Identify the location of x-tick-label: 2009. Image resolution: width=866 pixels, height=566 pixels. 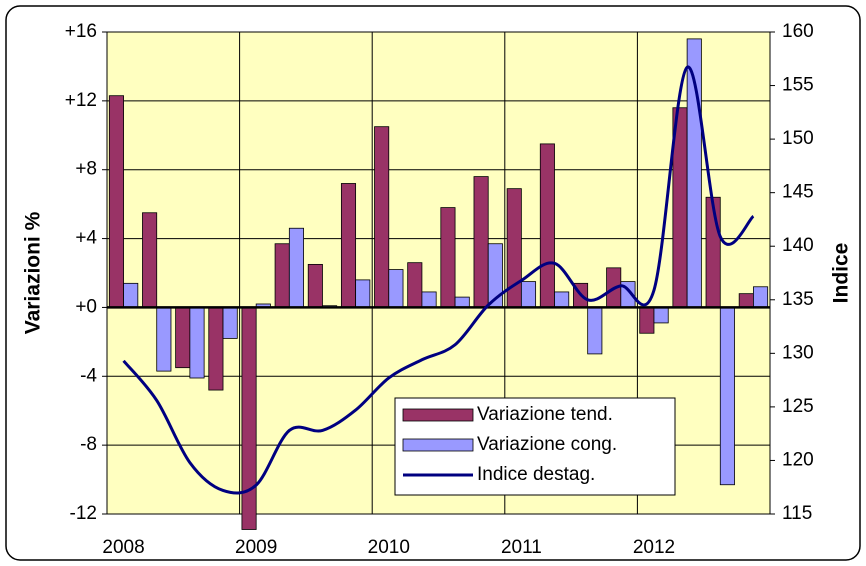
(256, 547).